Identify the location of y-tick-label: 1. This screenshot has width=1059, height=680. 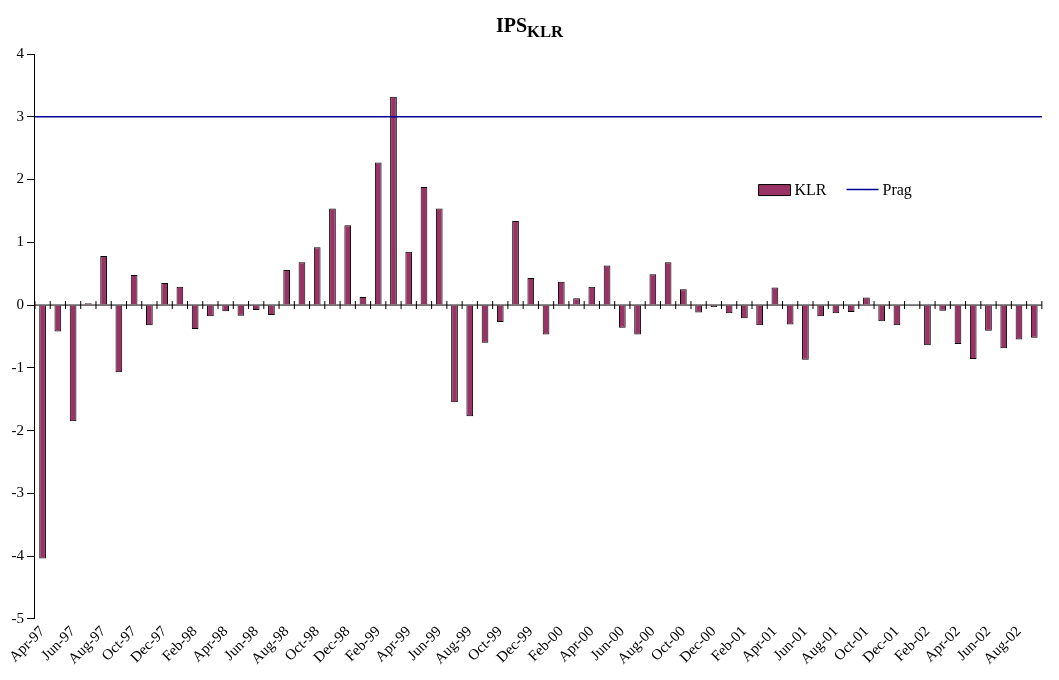
(20, 241).